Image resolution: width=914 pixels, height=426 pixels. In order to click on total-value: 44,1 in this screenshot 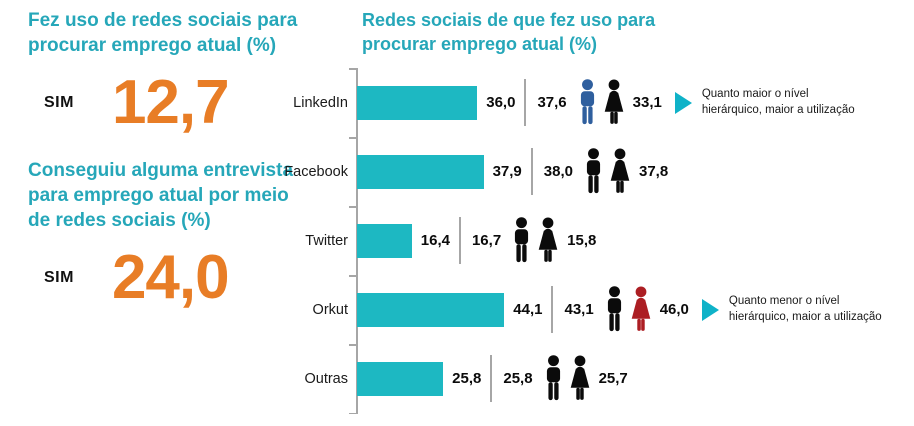, I will do `click(528, 309)`.